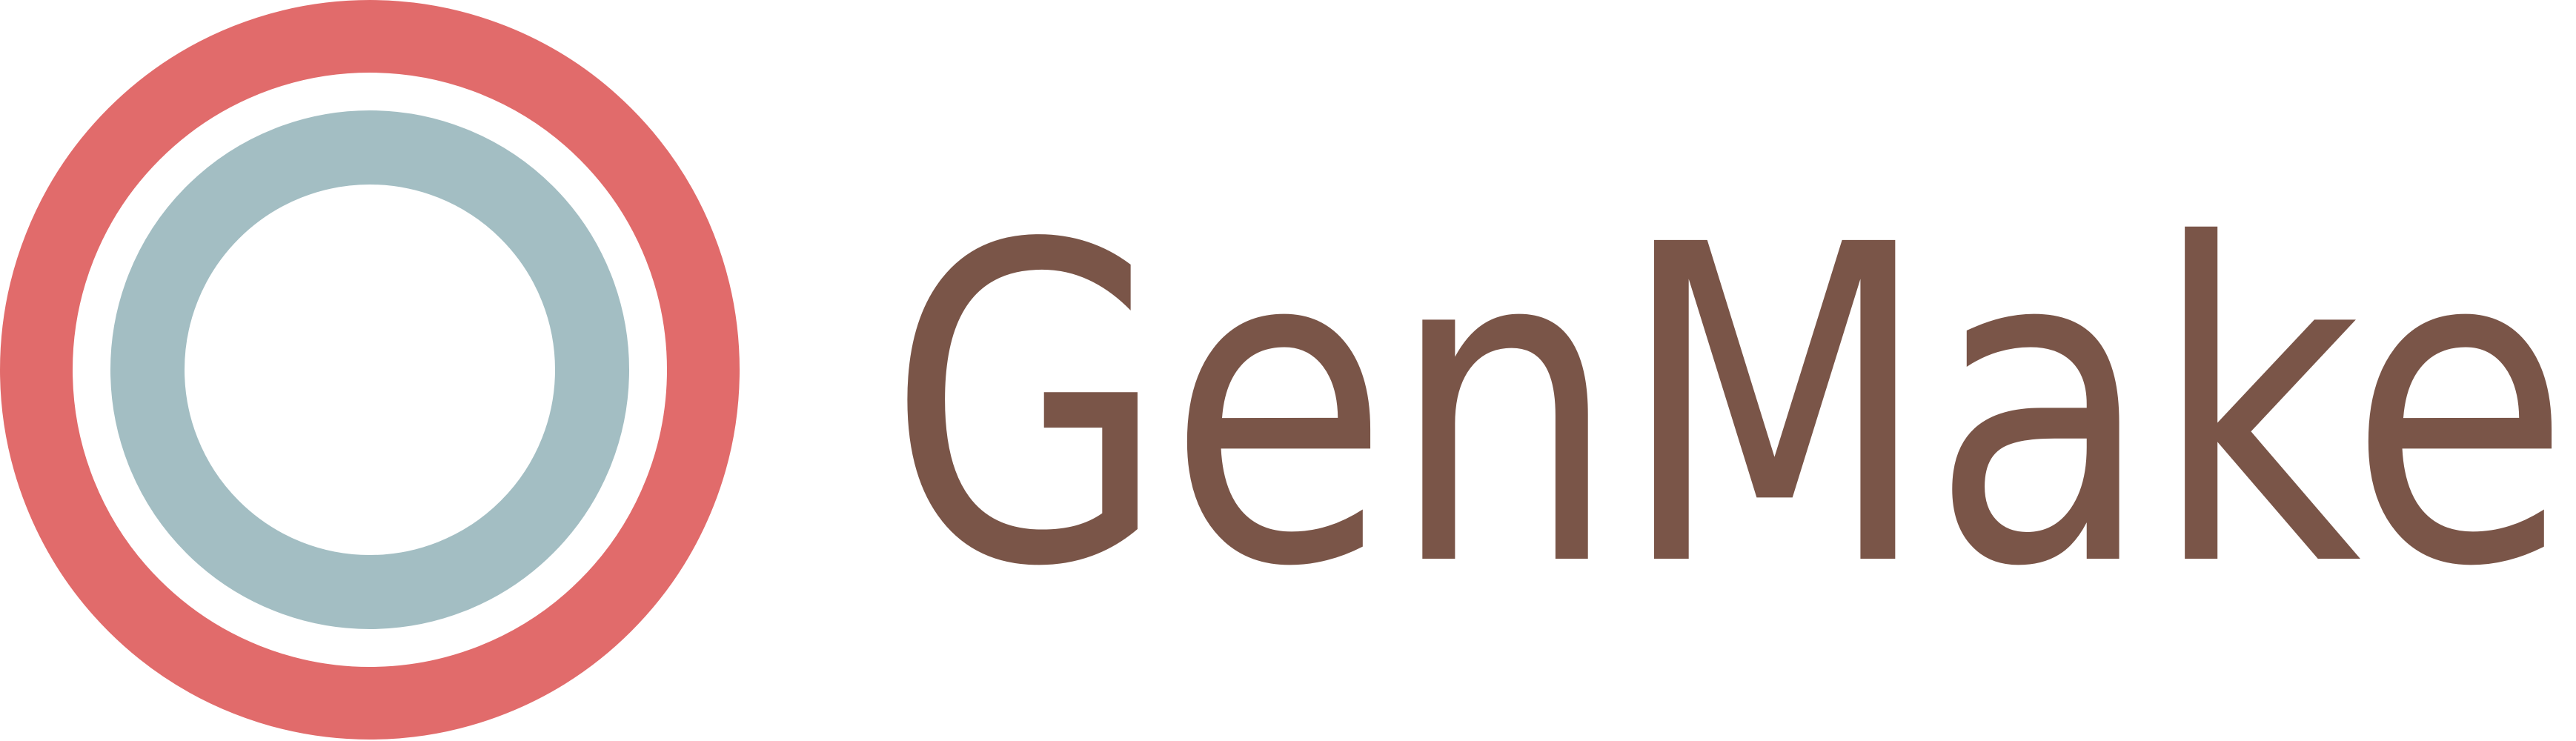 This screenshot has height=741, width=2576. I want to click on inner-ring, so click(369, 369).